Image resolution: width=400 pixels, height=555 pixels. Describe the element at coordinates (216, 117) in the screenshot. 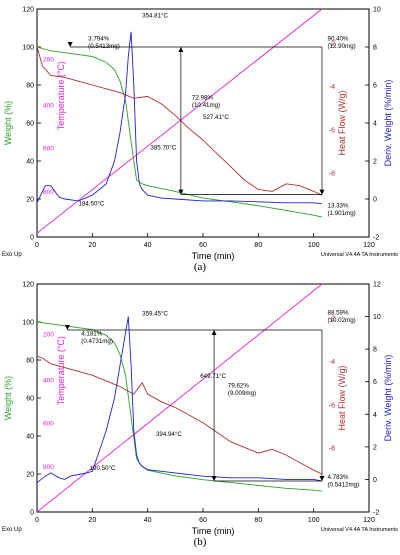

I see `annotation-label: 527.41°C` at that location.